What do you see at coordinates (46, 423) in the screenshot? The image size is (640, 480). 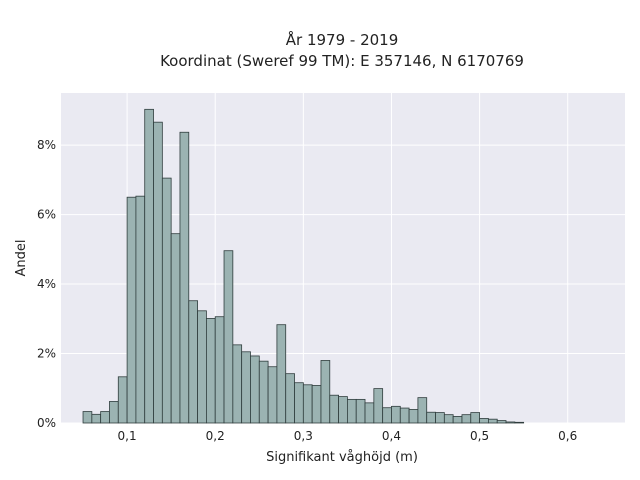 I see `y-tick-label: 0%` at bounding box center [46, 423].